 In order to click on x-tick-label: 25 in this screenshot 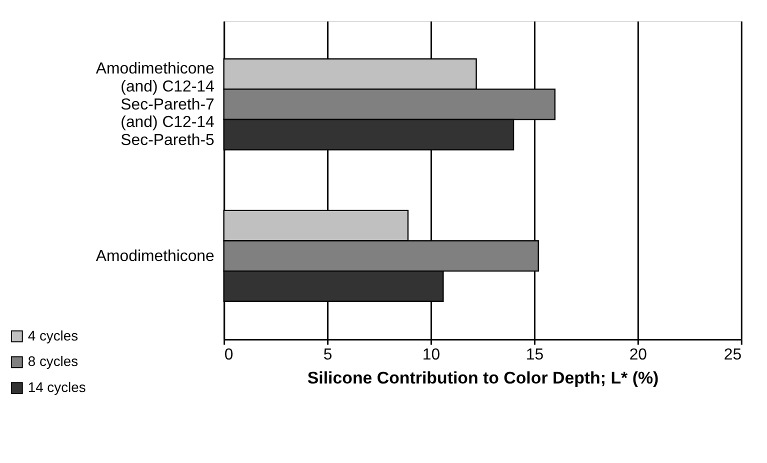, I will do `click(733, 355)`.